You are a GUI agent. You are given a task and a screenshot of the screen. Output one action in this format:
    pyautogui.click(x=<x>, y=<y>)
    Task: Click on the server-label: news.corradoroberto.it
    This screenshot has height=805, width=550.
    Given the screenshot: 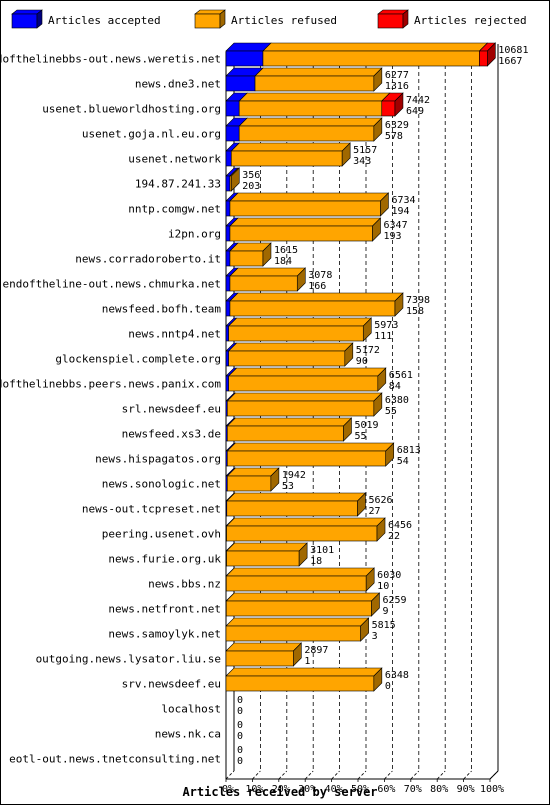 What is the action you would take?
    pyautogui.click(x=148, y=259)
    